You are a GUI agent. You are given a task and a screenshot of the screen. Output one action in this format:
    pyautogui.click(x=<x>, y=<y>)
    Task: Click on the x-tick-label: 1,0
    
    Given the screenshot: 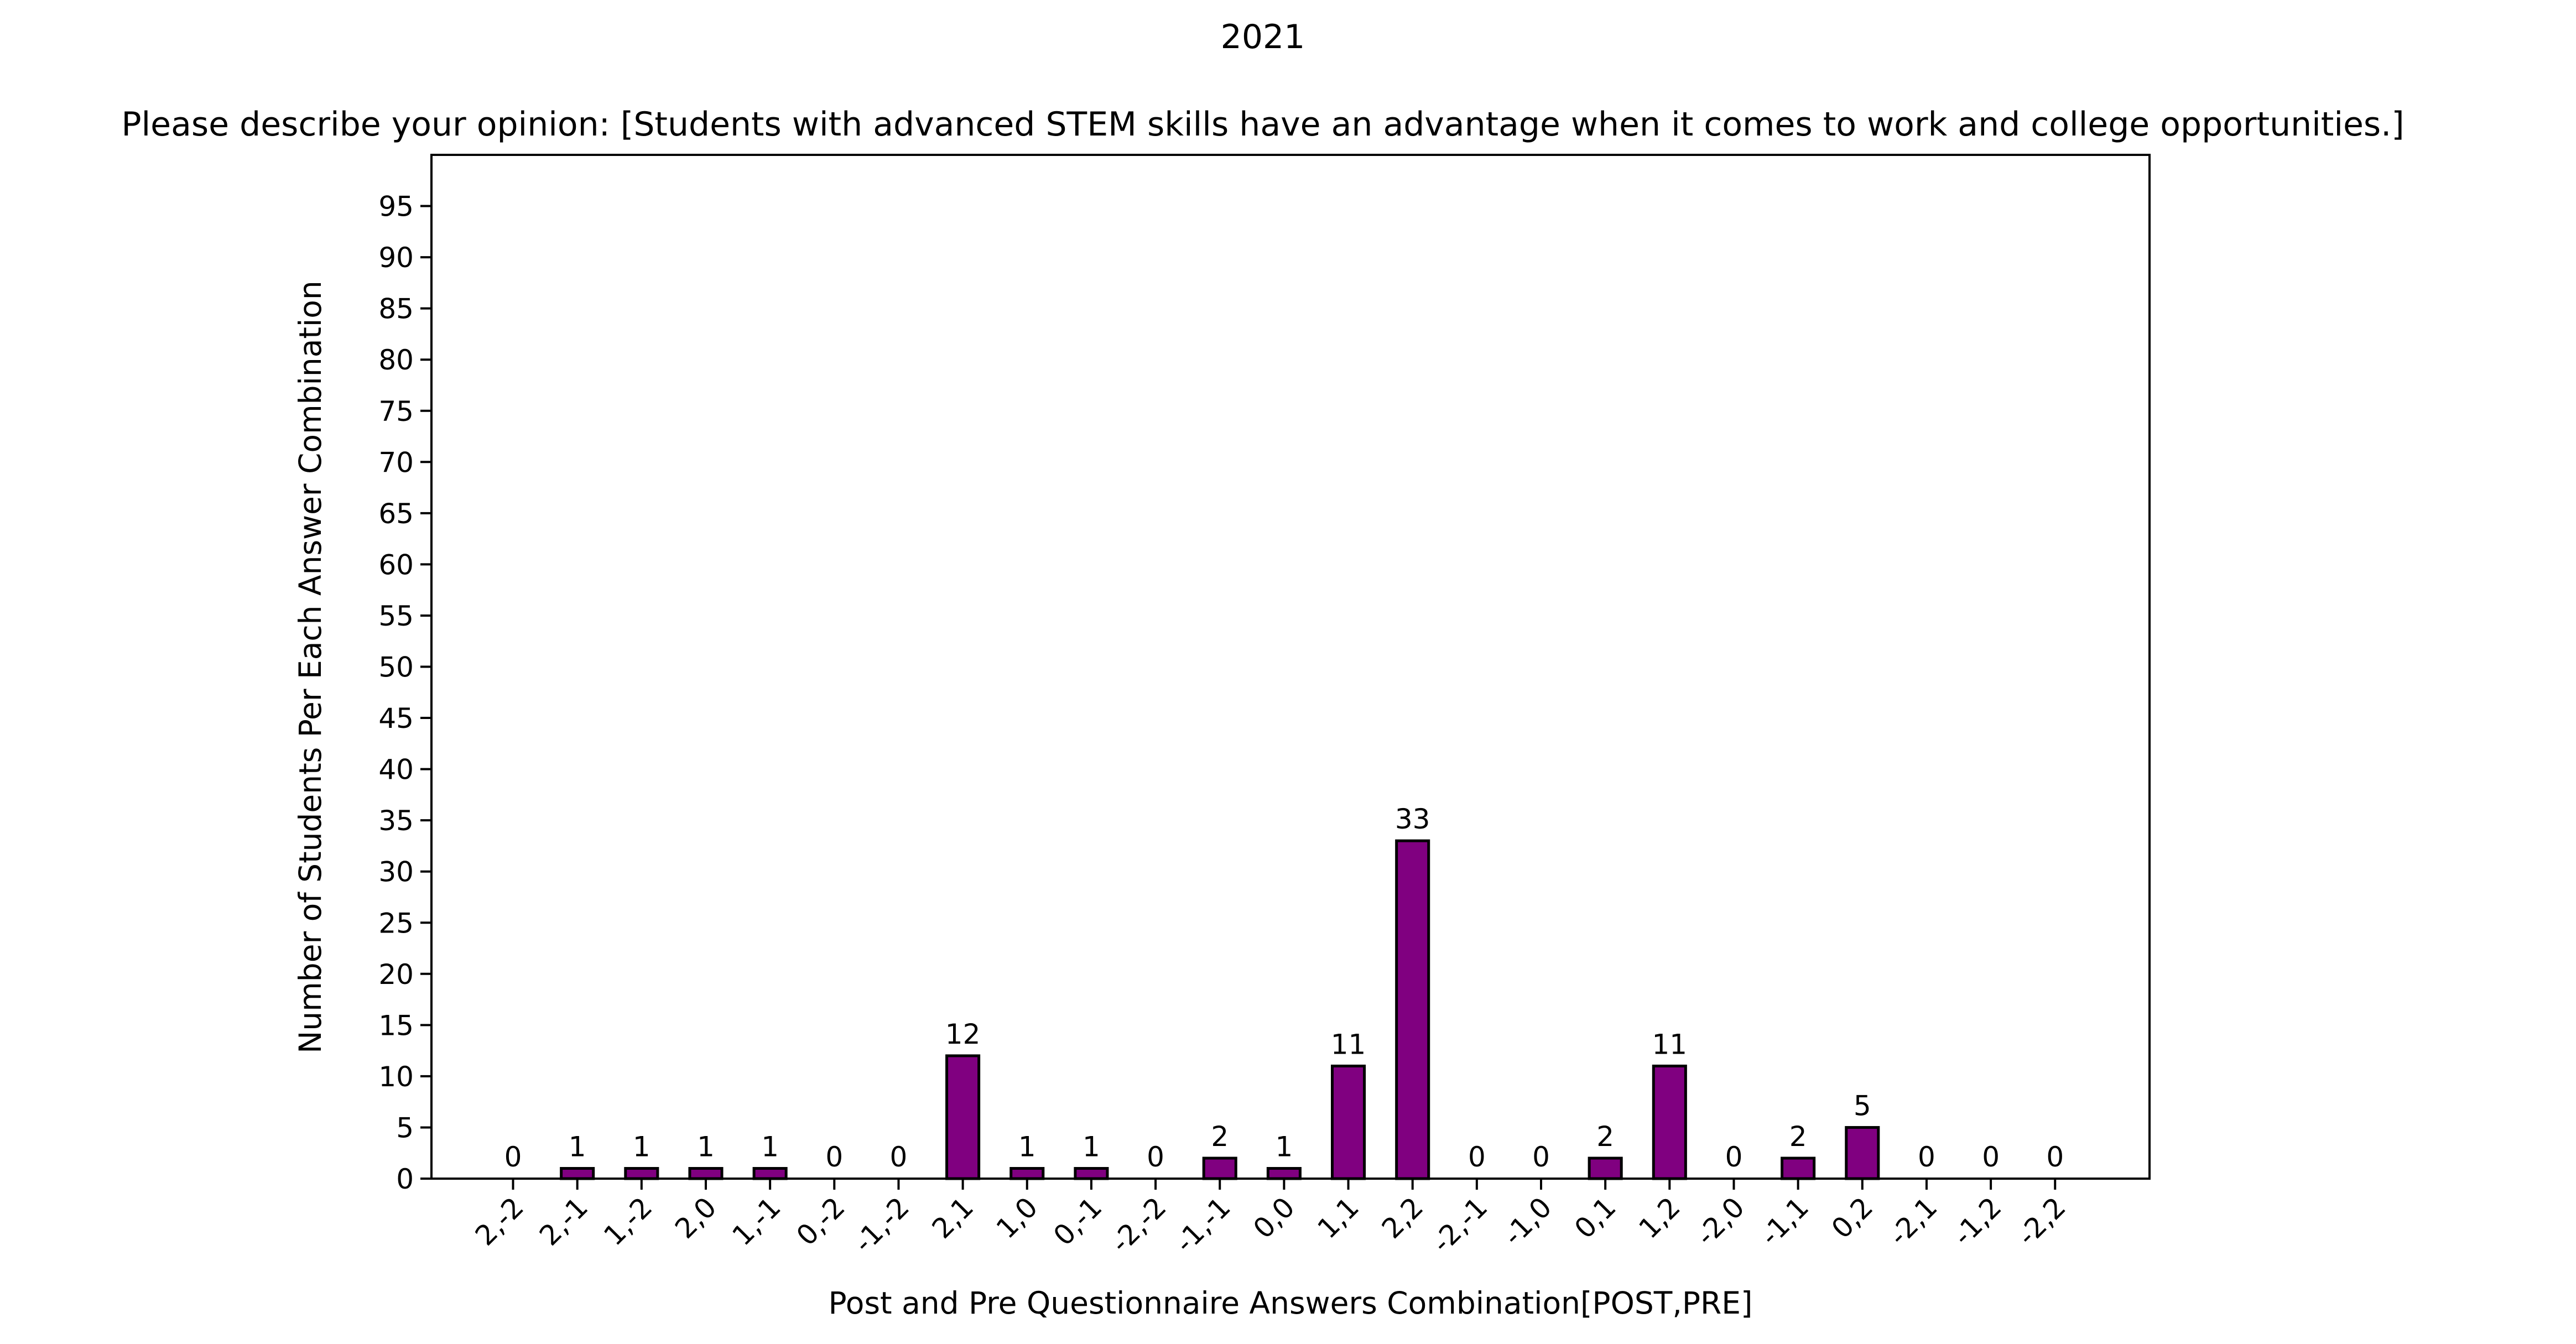 What is the action you would take?
    pyautogui.click(x=1017, y=1217)
    